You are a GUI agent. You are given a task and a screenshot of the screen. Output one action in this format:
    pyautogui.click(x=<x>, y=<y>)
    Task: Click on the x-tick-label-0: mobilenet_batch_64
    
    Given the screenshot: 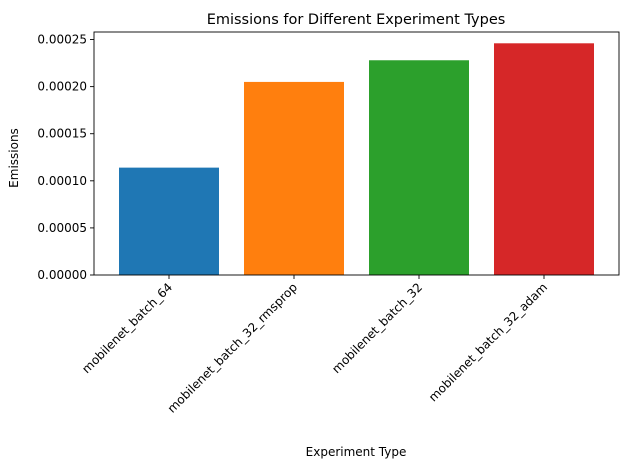 What is the action you would take?
    pyautogui.click(x=127, y=328)
    